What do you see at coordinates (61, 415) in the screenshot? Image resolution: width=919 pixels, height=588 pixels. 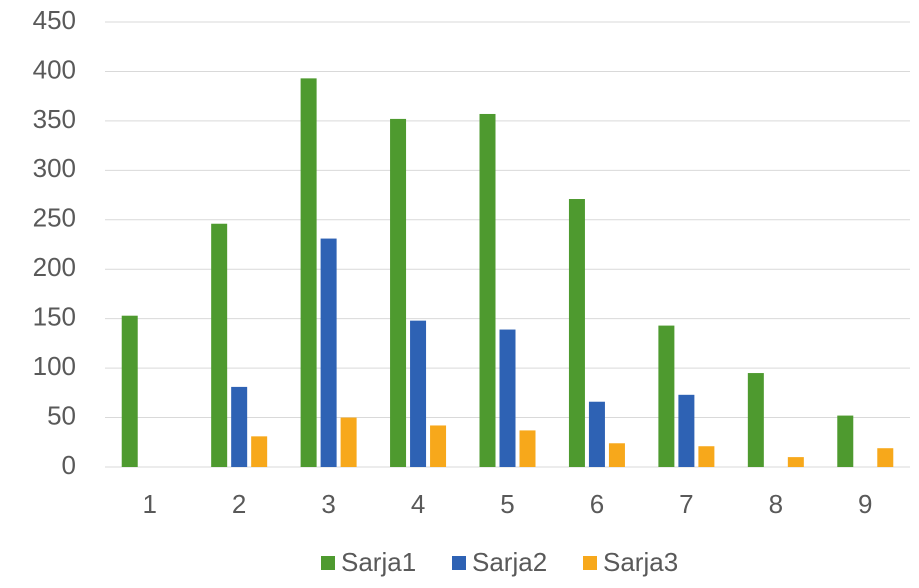 I see `y-tick-label: 50` at bounding box center [61, 415].